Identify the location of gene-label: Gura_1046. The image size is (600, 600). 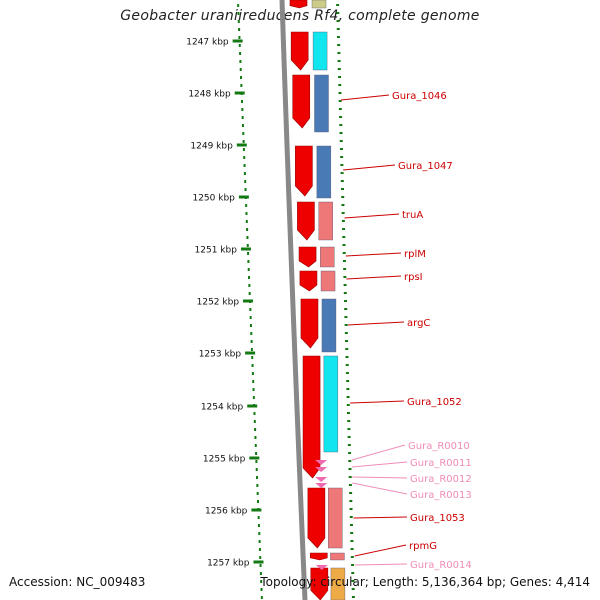
(419, 96).